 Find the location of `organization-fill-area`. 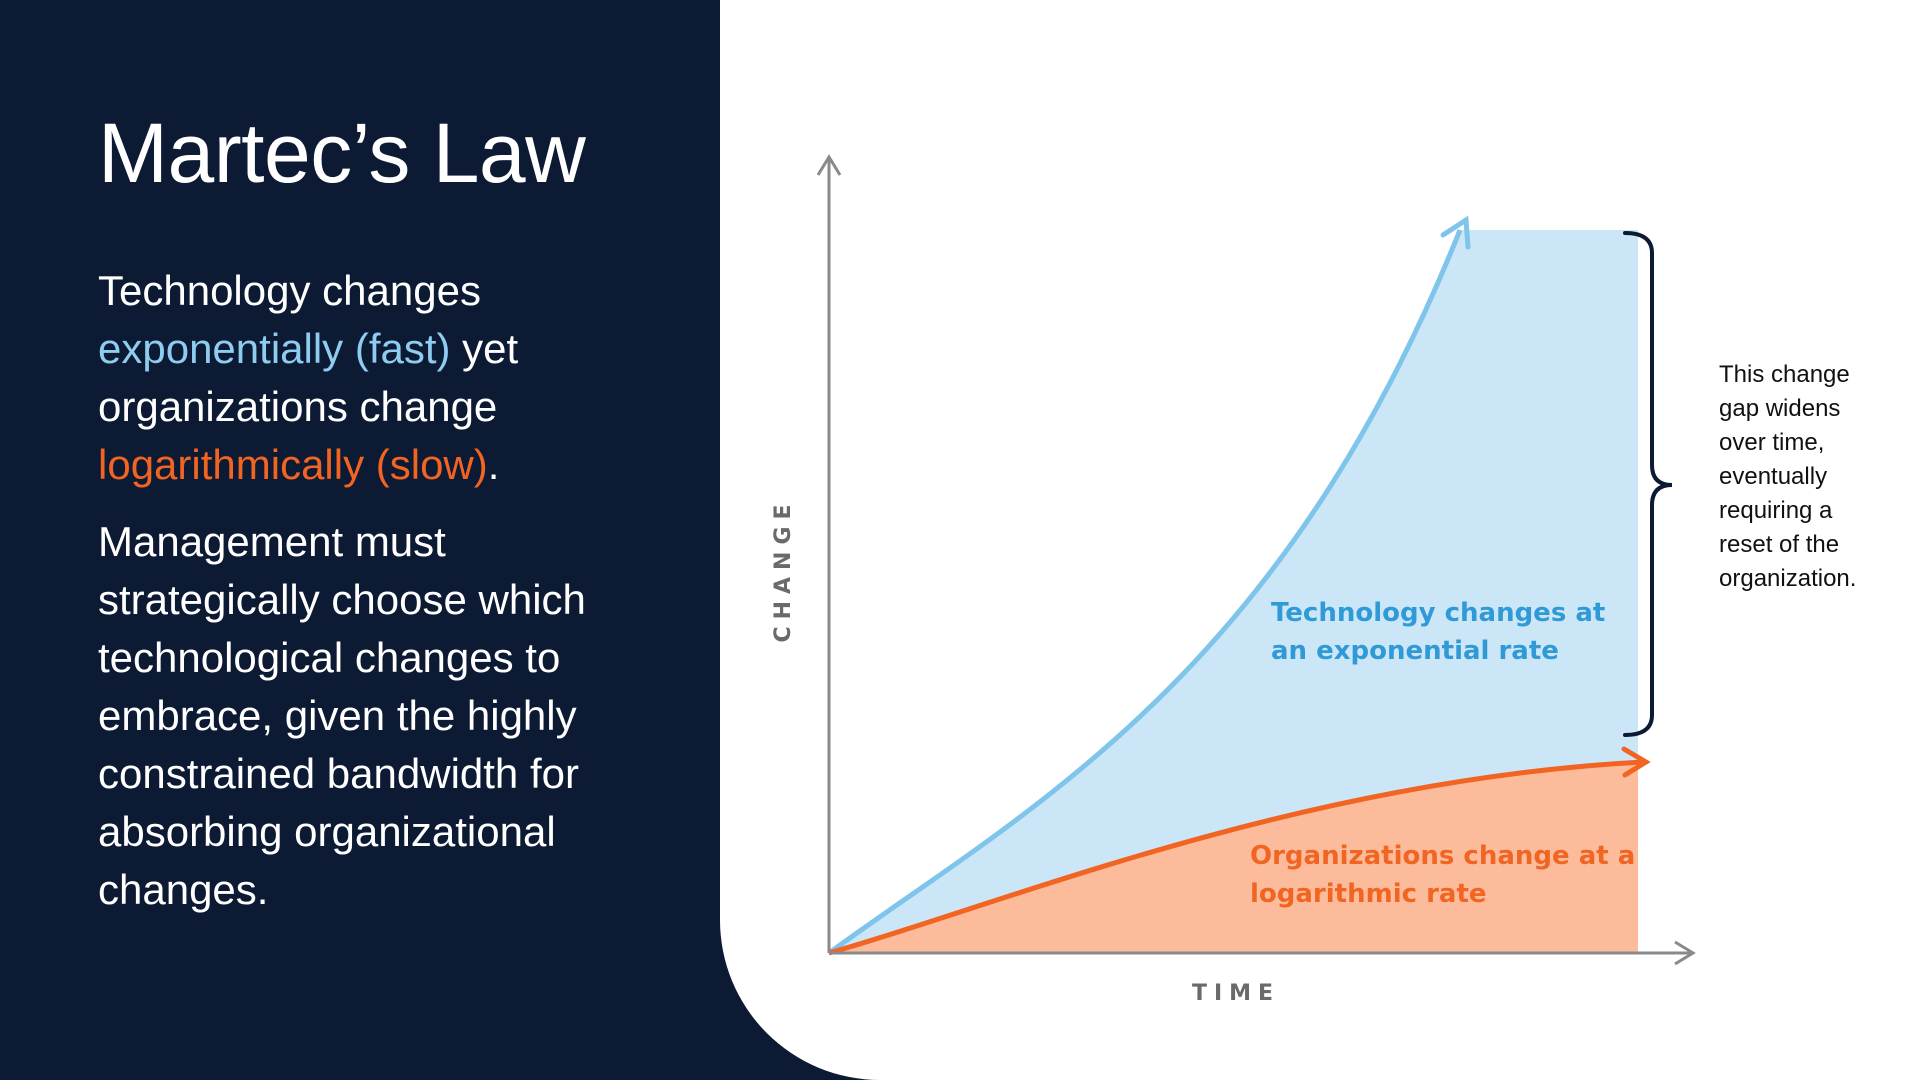

organization-fill-area is located at coordinates (1233, 857).